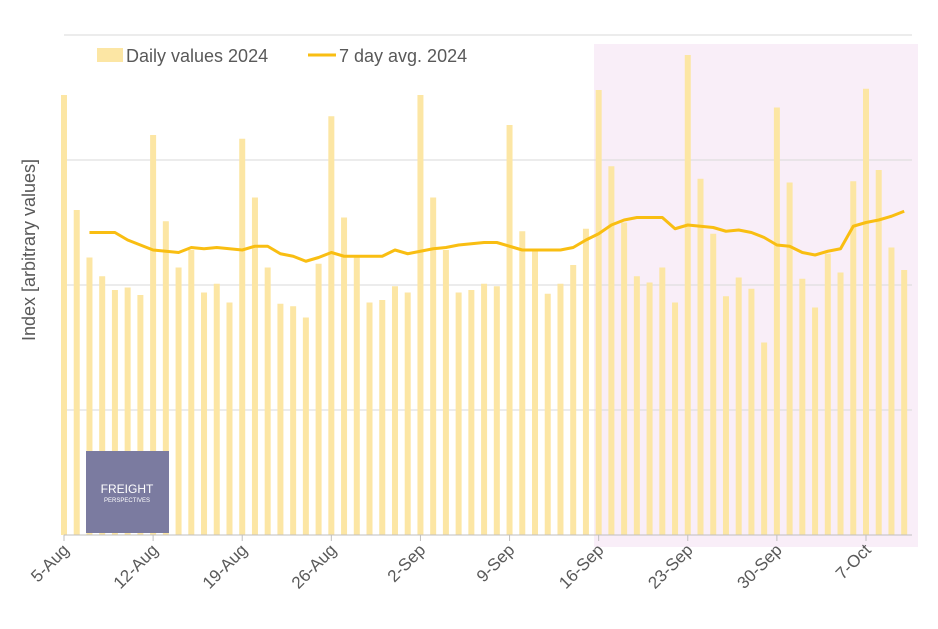 The image size is (938, 629). What do you see at coordinates (497, 236) in the screenshot?
I see `line` at bounding box center [497, 236].